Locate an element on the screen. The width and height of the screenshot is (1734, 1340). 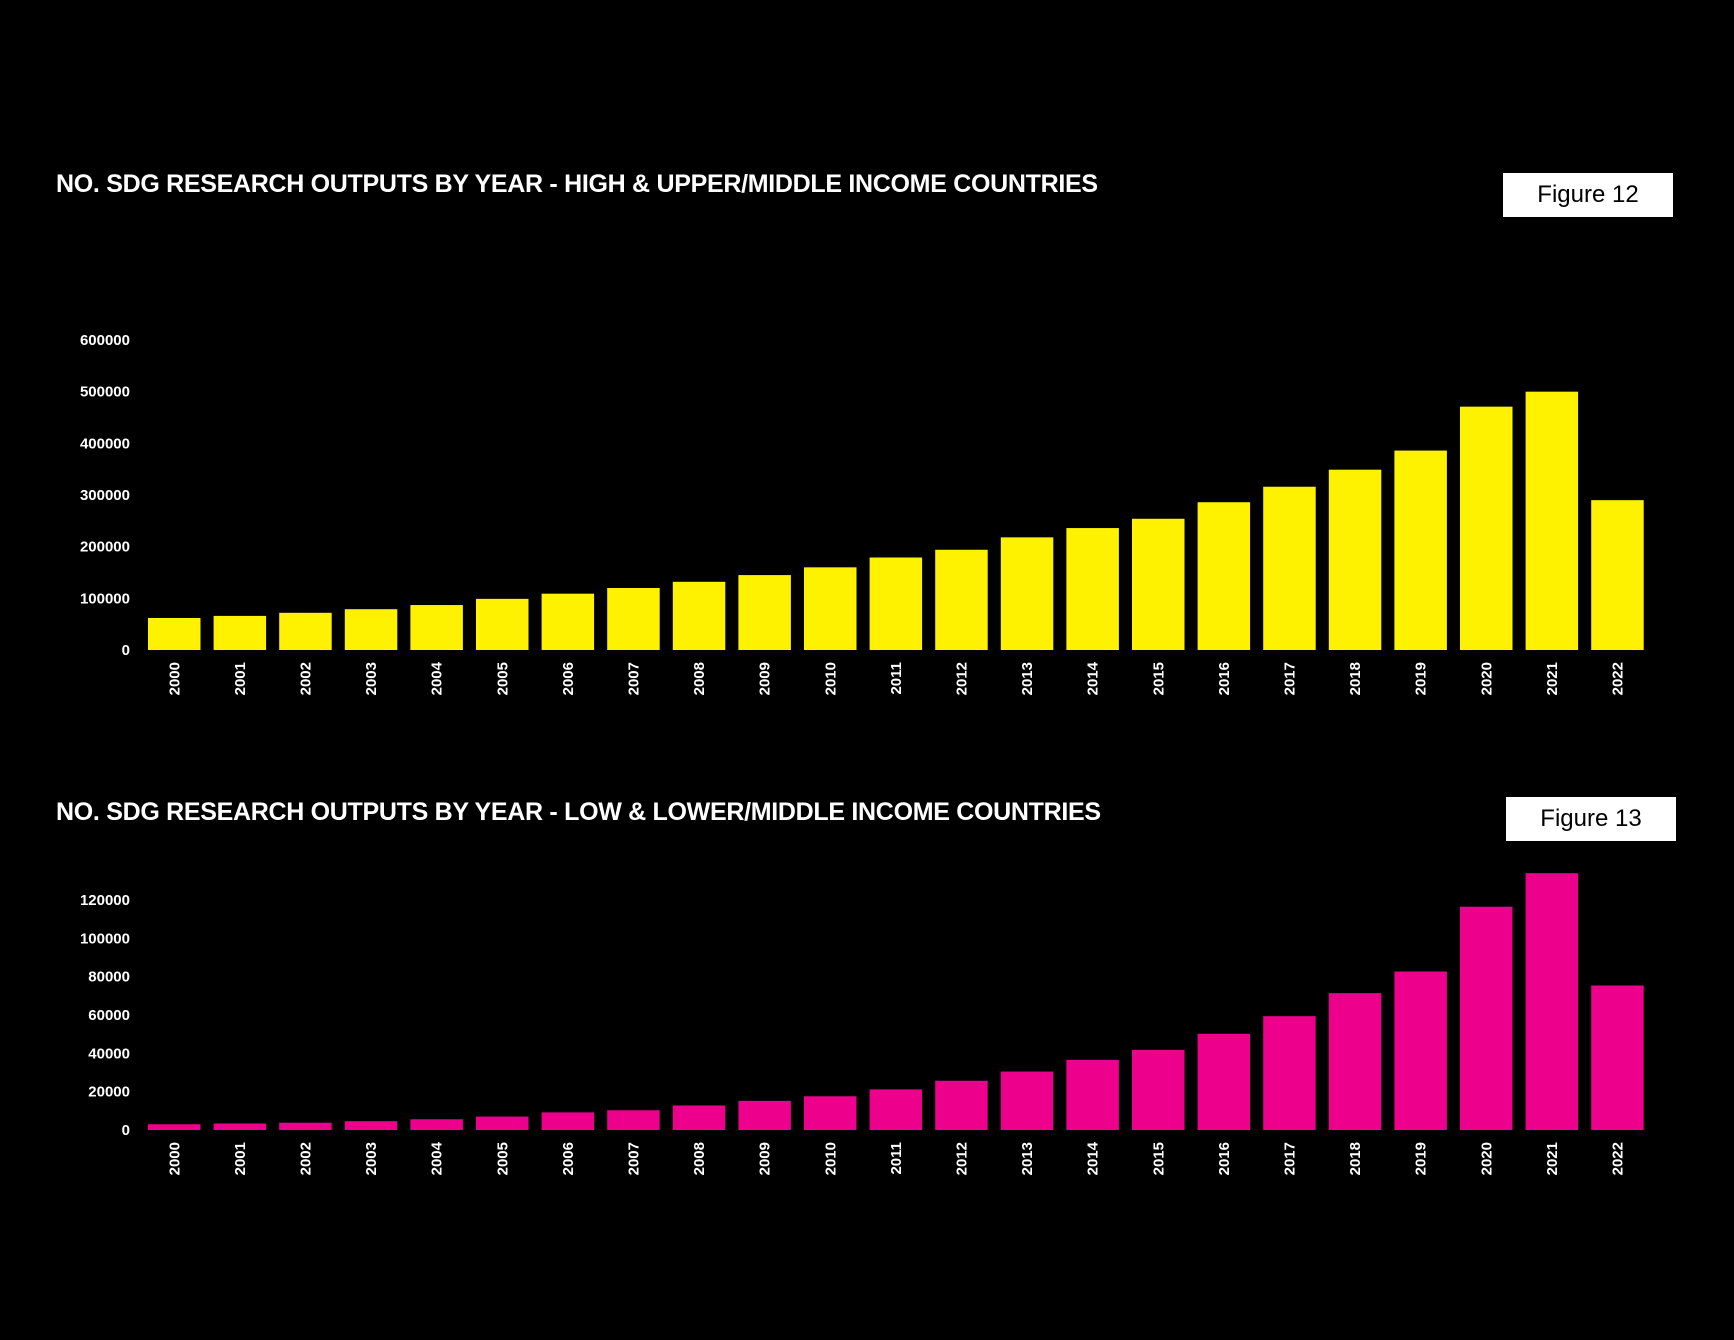
x-tick-label: 2018 is located at coordinates (1355, 678).